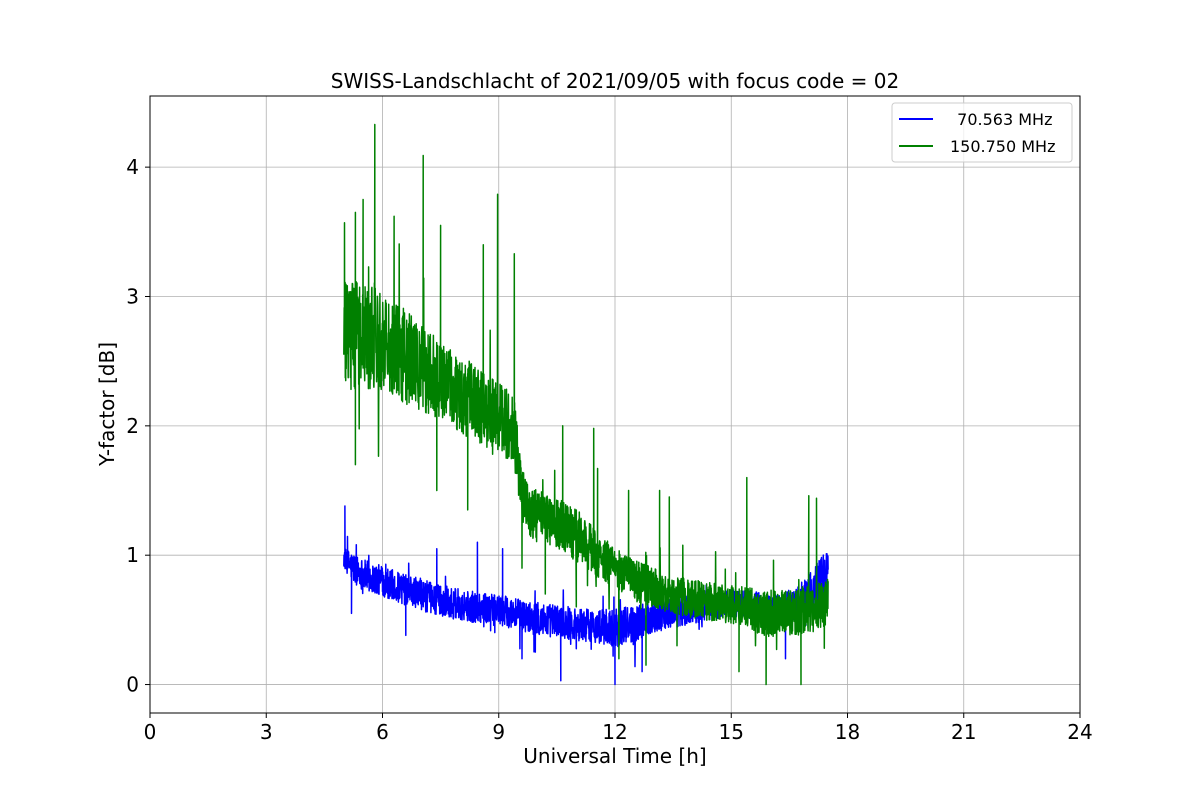 The width and height of the screenshot is (1200, 800). What do you see at coordinates (132, 555) in the screenshot?
I see `y-tick-label: 1` at bounding box center [132, 555].